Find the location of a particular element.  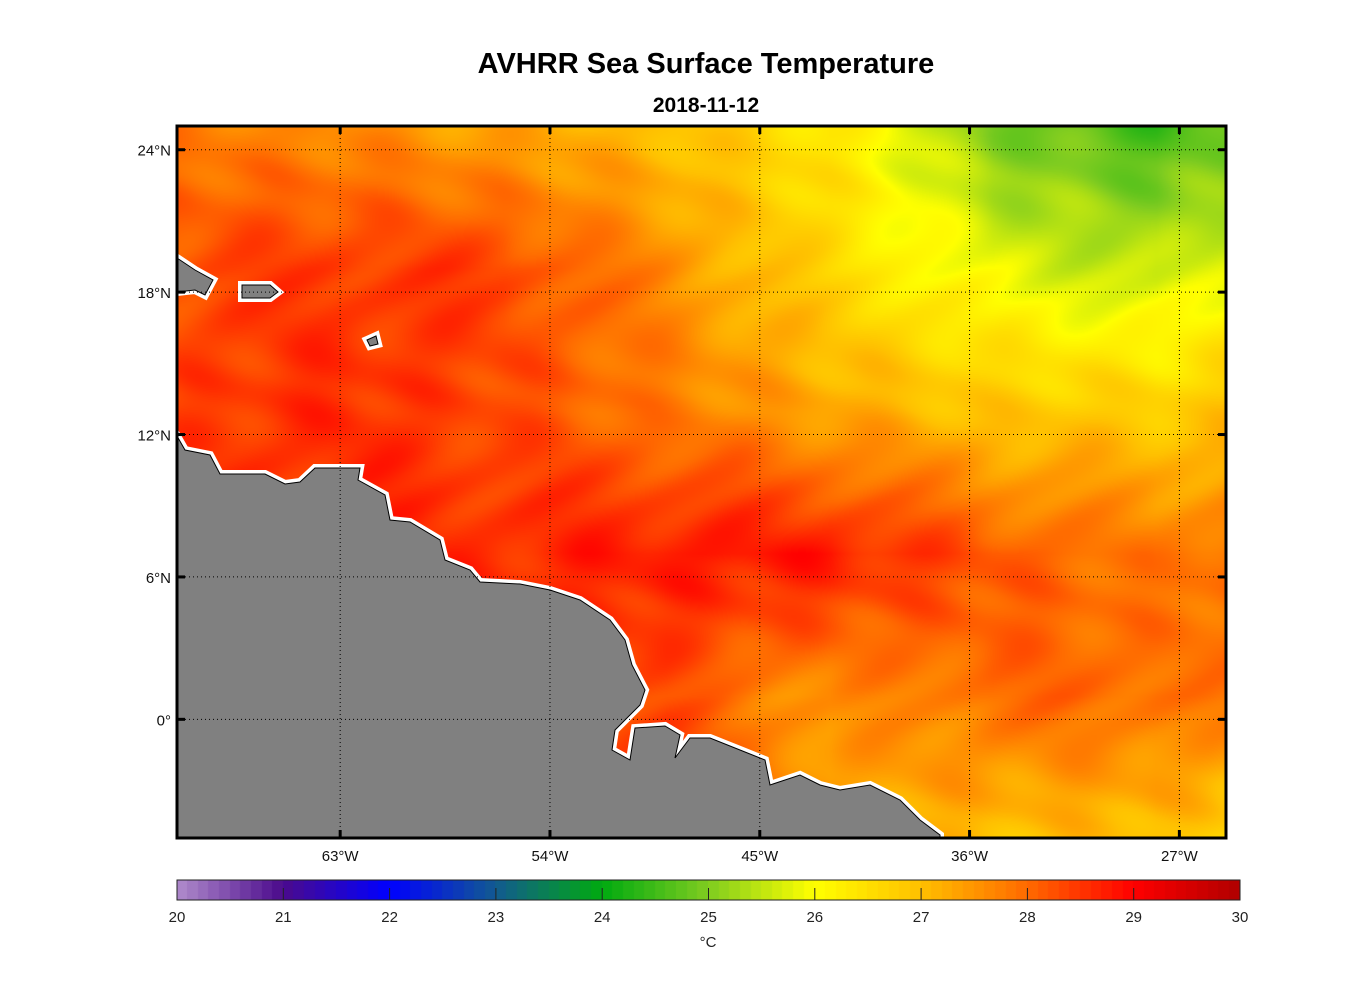

chart-title: AVHRR Sea Surface Temperature is located at coordinates (706, 64).